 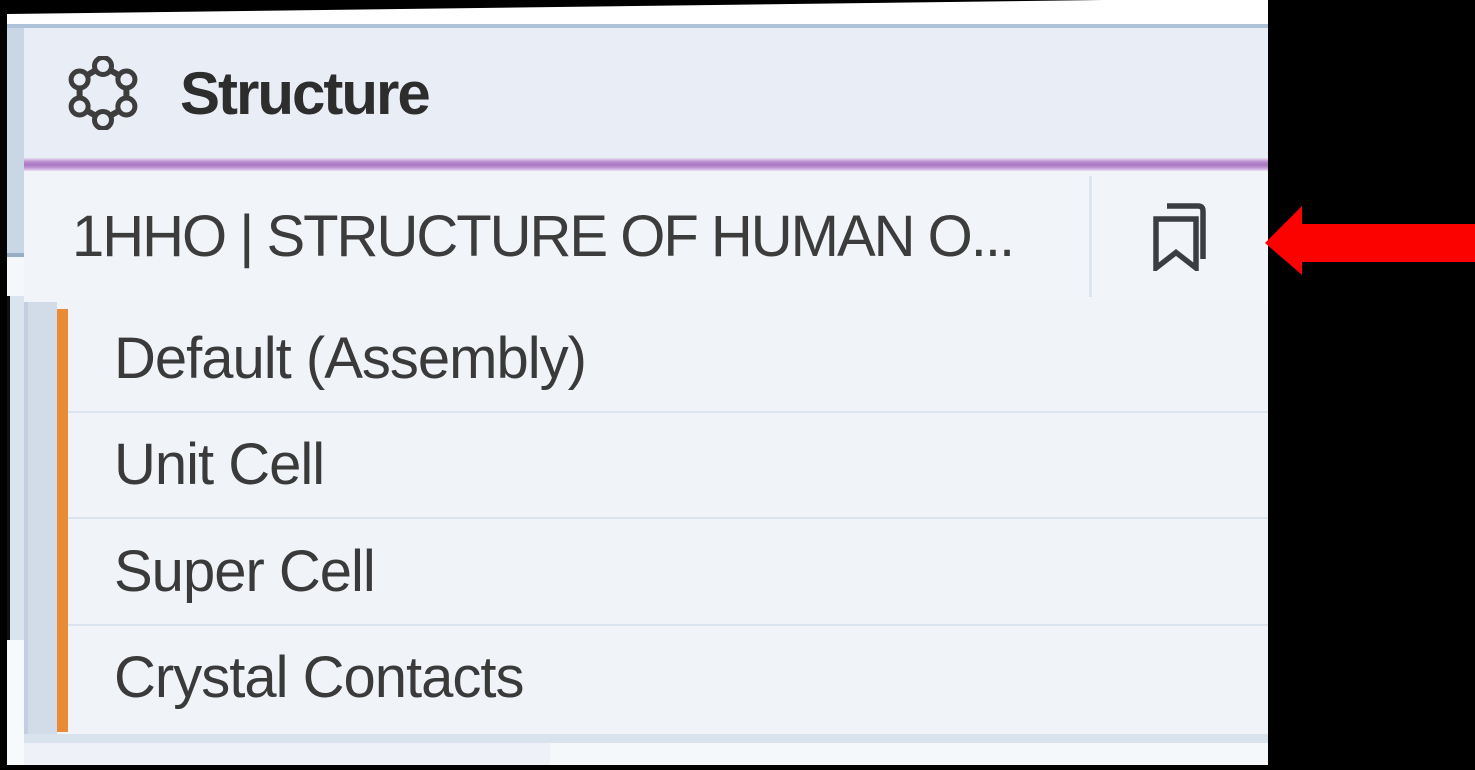 I want to click on list-bottom-edge, so click(x=646, y=738).